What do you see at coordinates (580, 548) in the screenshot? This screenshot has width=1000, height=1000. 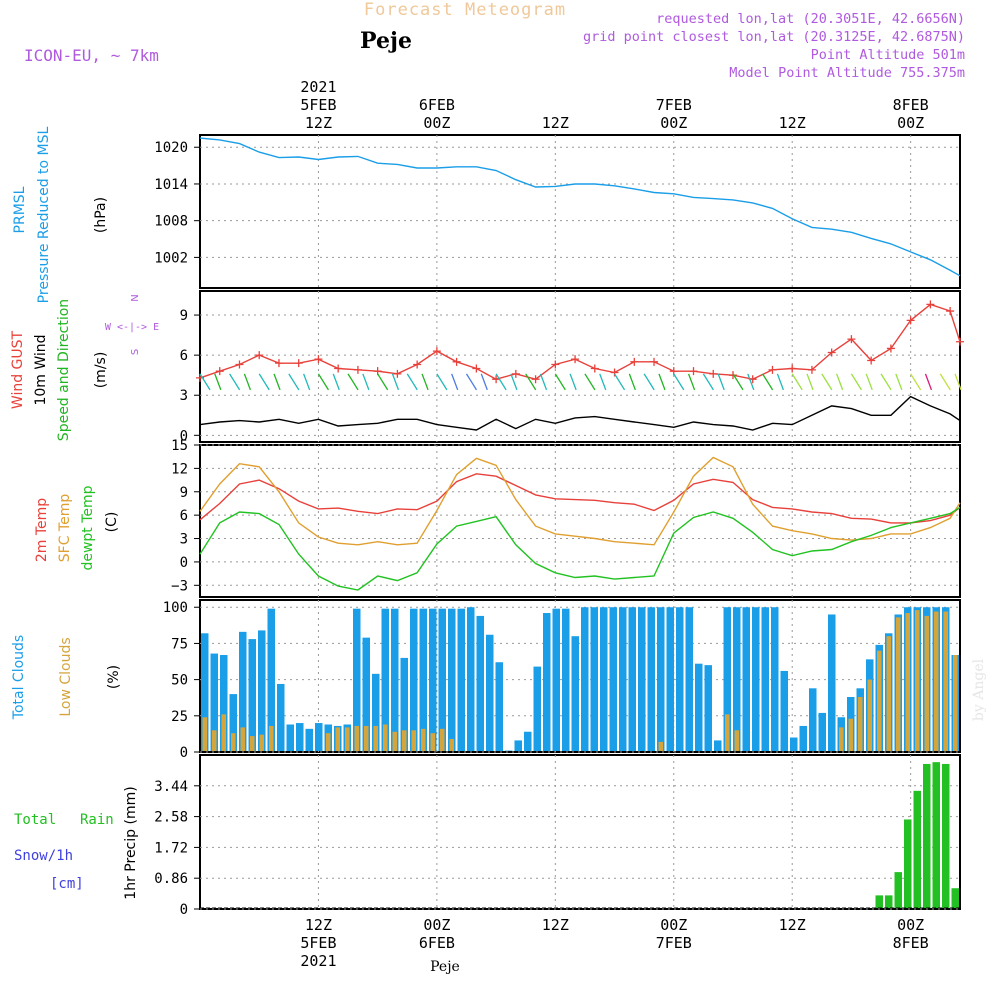 I see `dewpt-line` at bounding box center [580, 548].